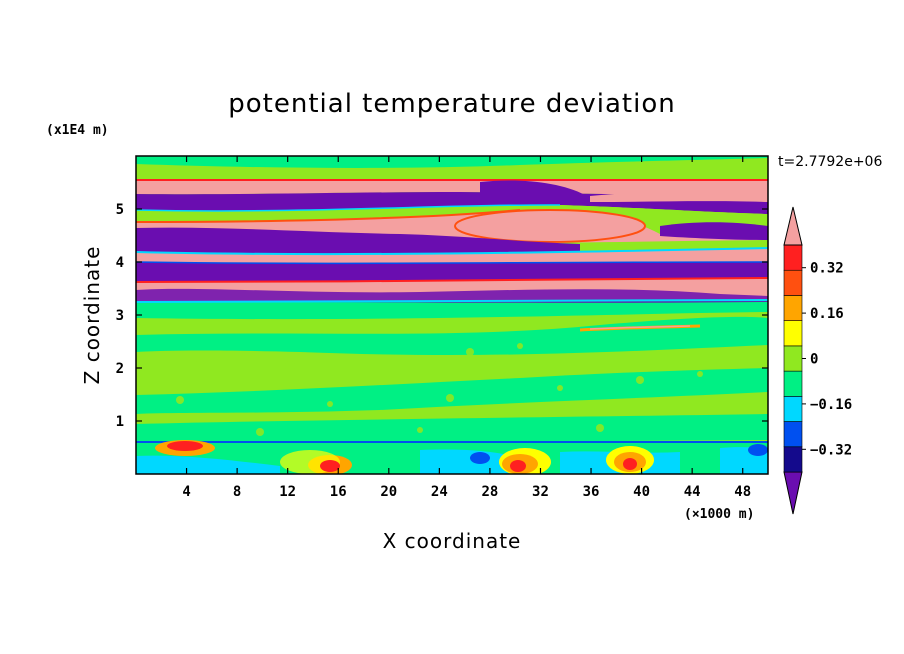 Image resolution: width=904 pixels, height=654 pixels. What do you see at coordinates (120, 210) in the screenshot?
I see `y-tick-label: 5` at bounding box center [120, 210].